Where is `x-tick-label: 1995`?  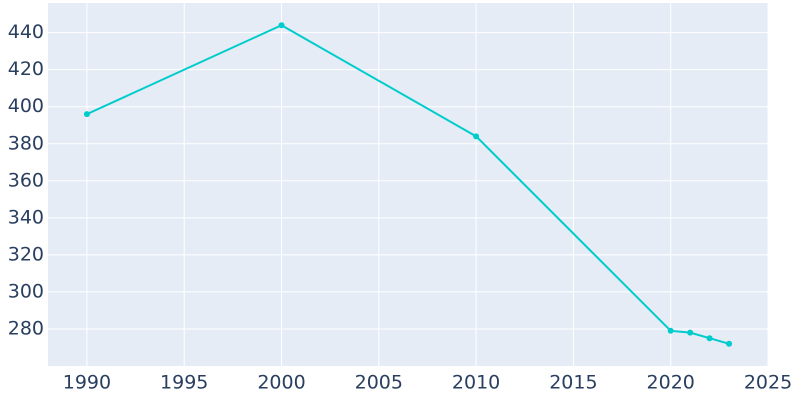
x-tick-label: 1995 is located at coordinates (184, 383).